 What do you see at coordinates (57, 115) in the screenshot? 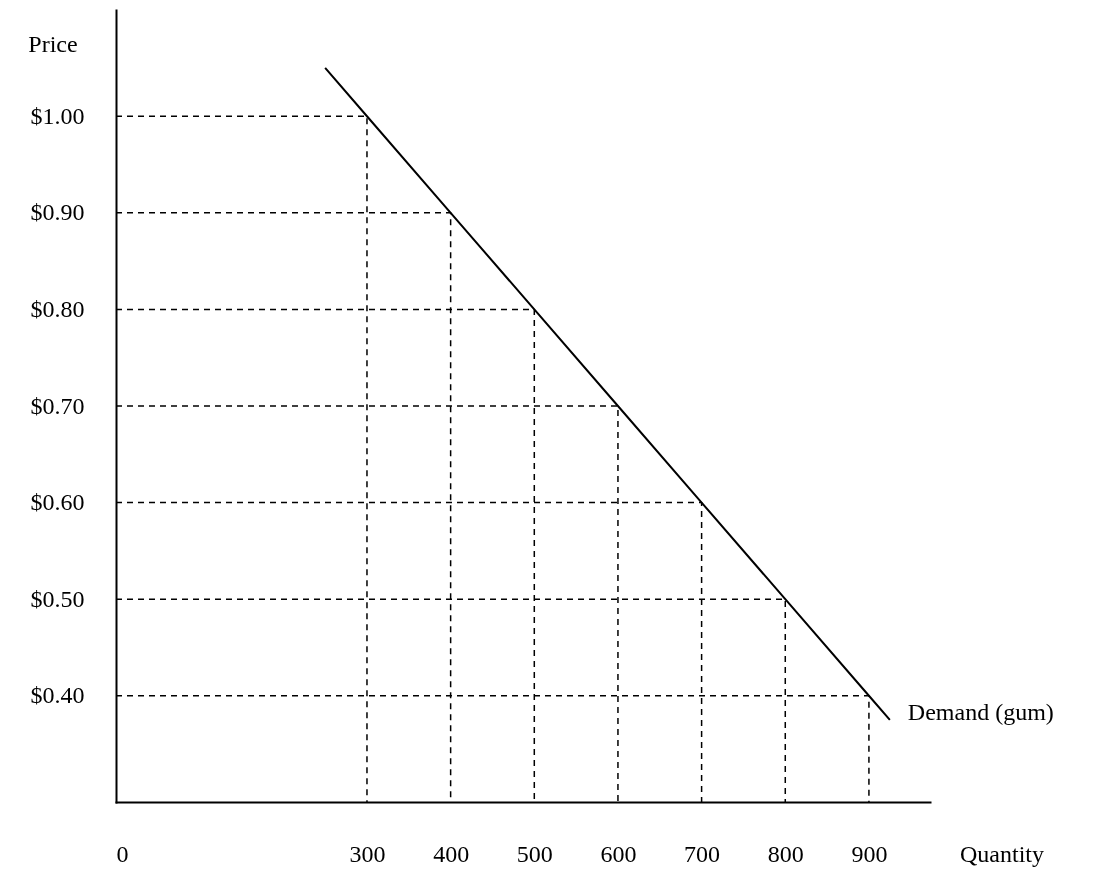
I see `y-tick-label: $1.00` at bounding box center [57, 115].